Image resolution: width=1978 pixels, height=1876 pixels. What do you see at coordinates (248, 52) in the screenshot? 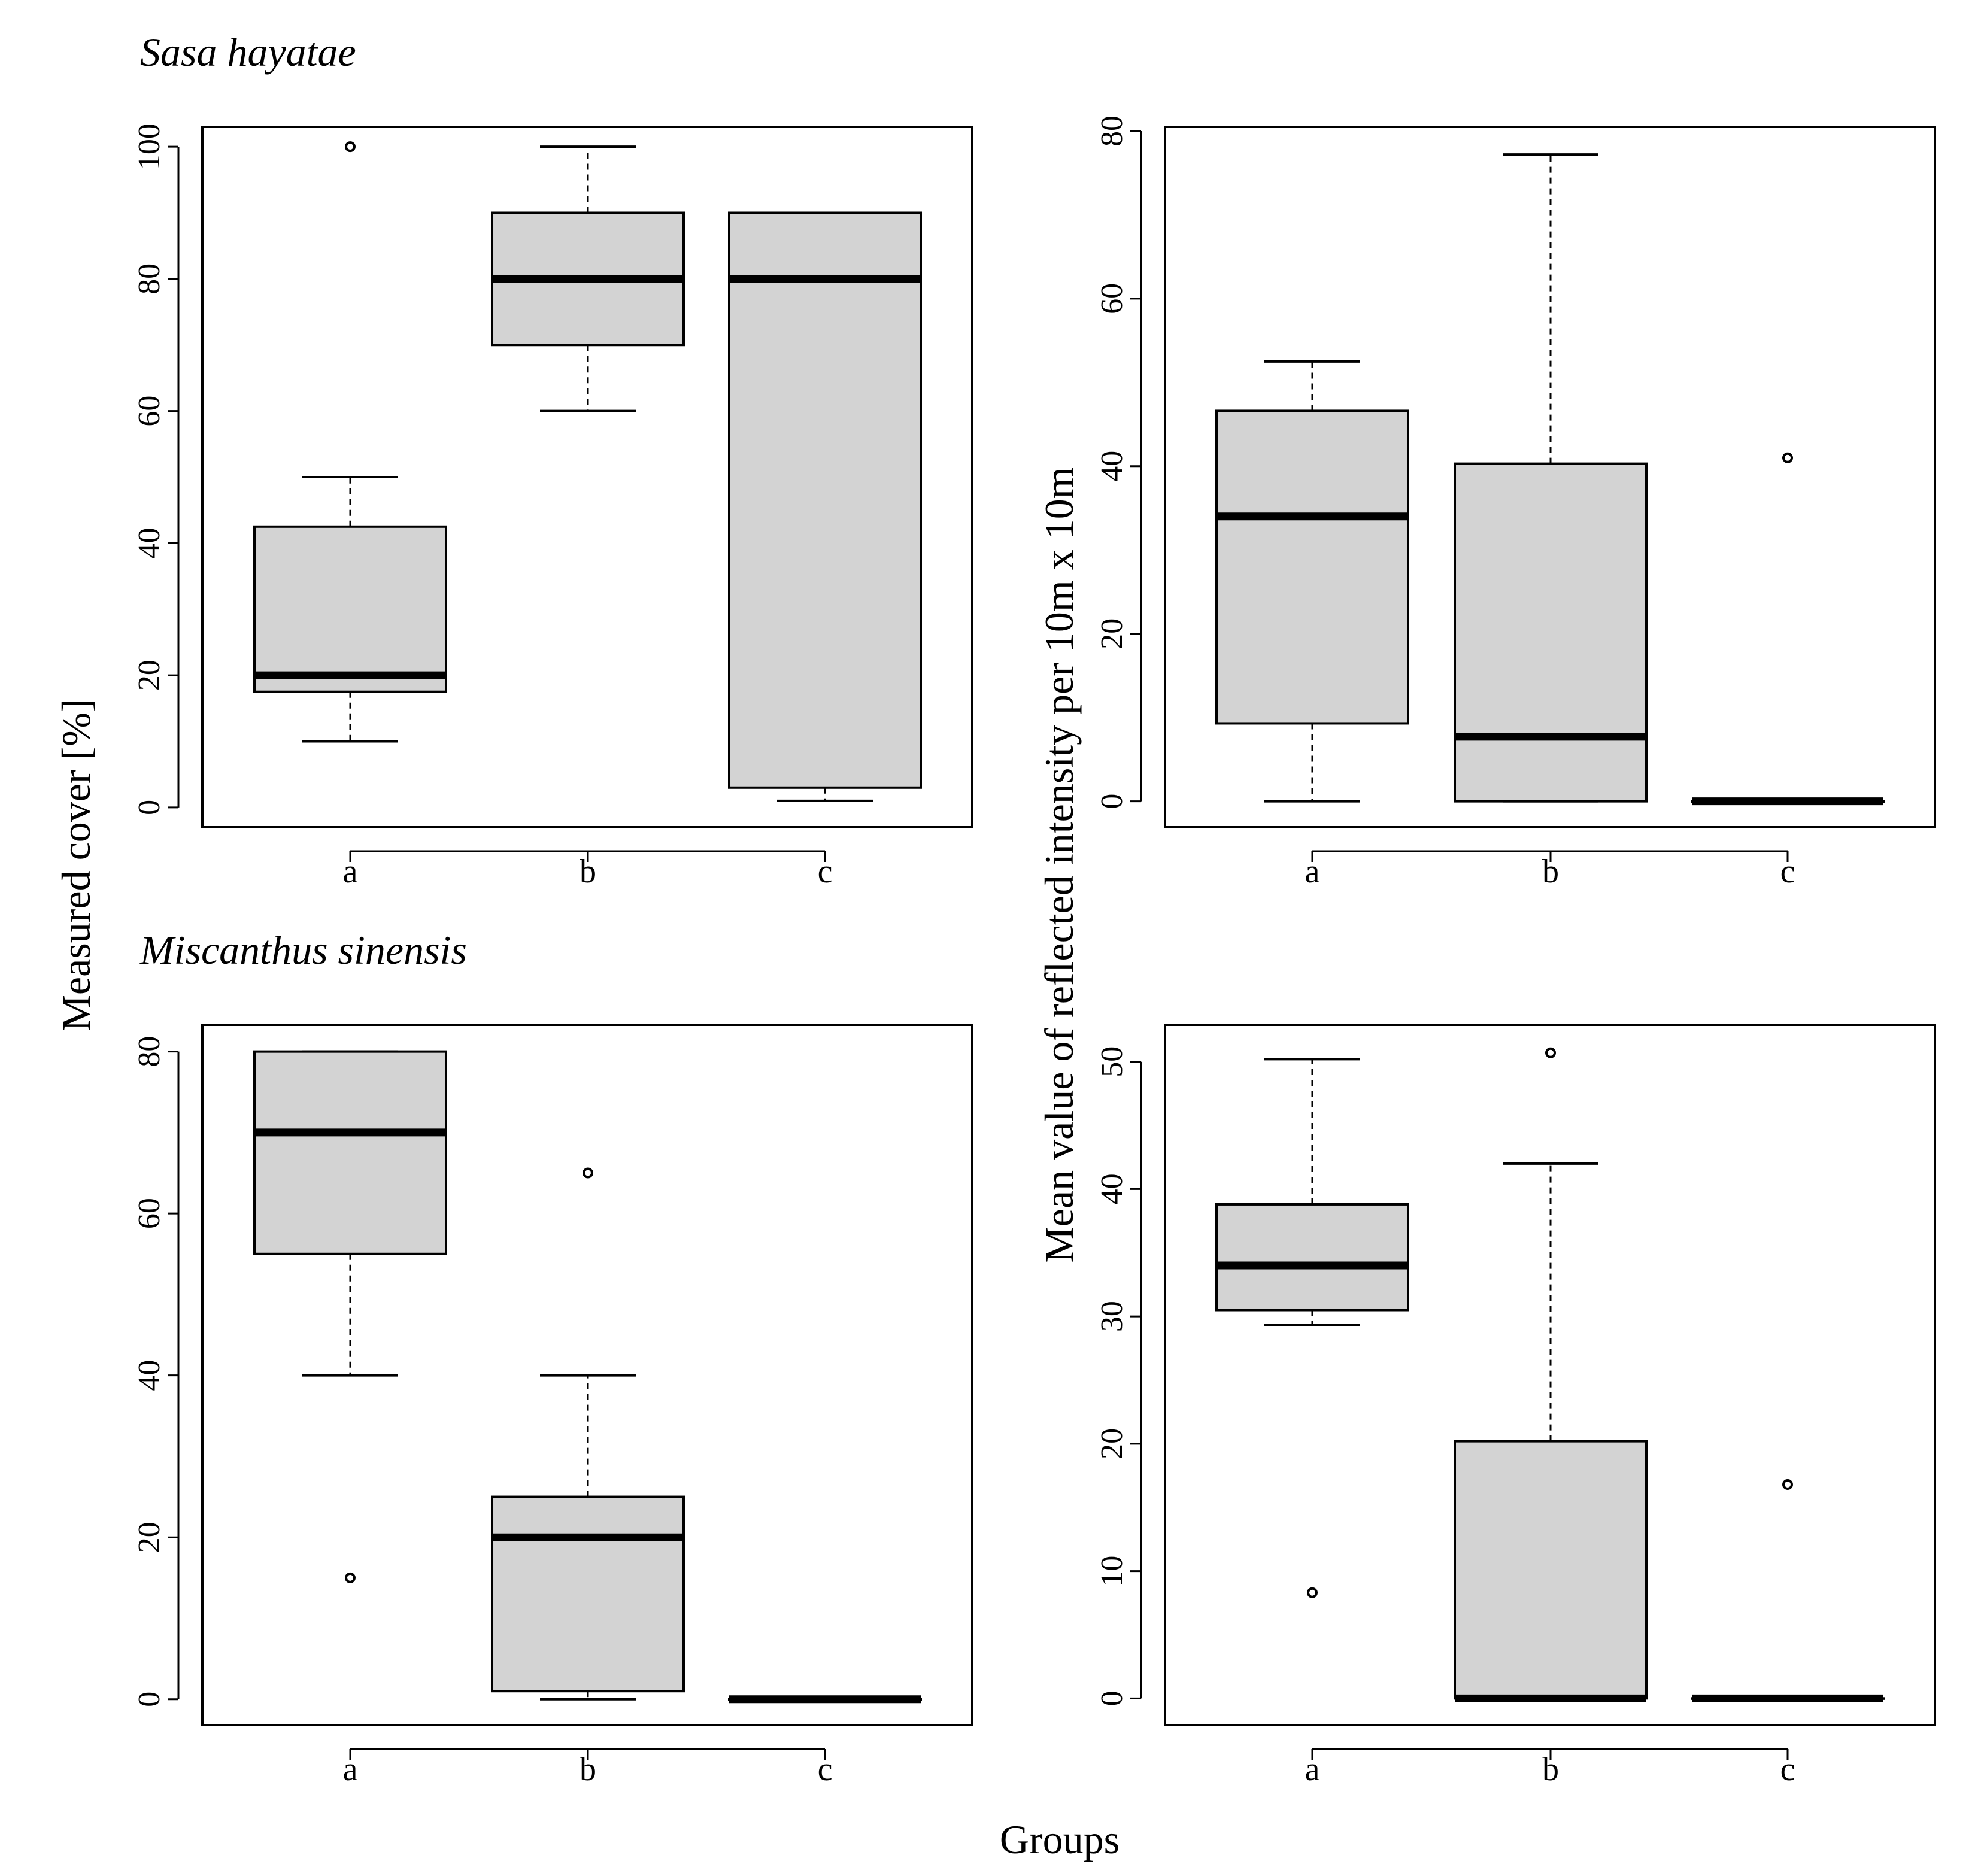
I see `panel-title-sasa: Sasa hayatae` at bounding box center [248, 52].